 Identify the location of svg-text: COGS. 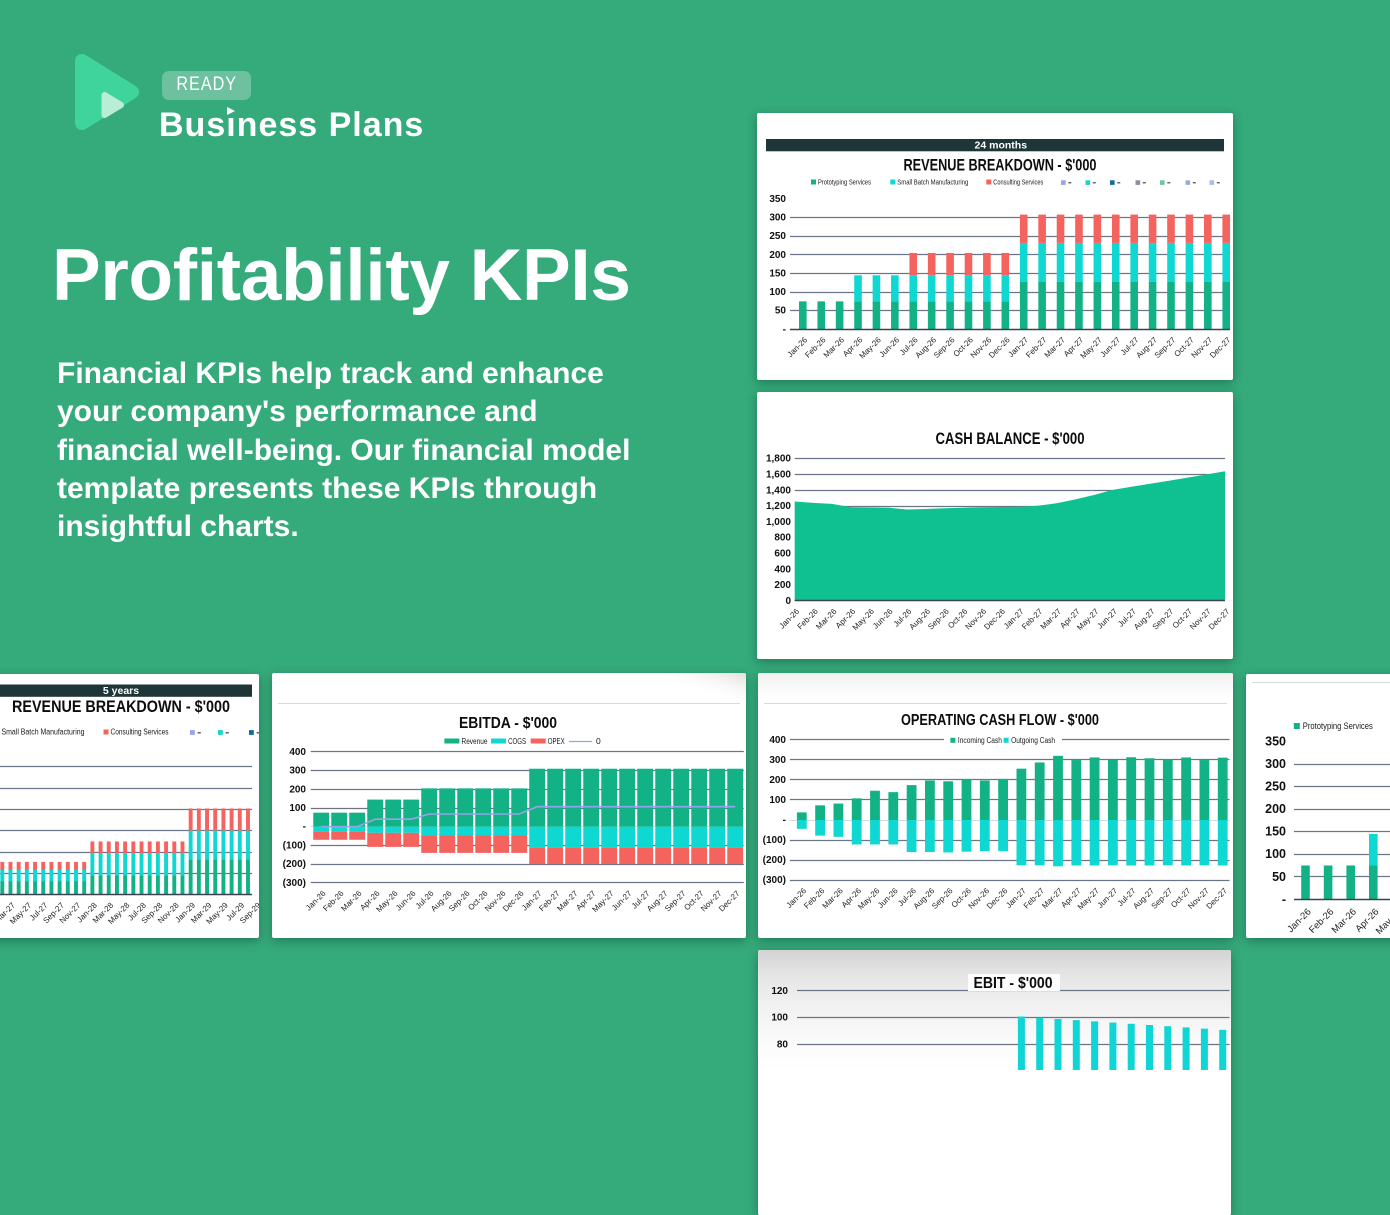
(517, 741).